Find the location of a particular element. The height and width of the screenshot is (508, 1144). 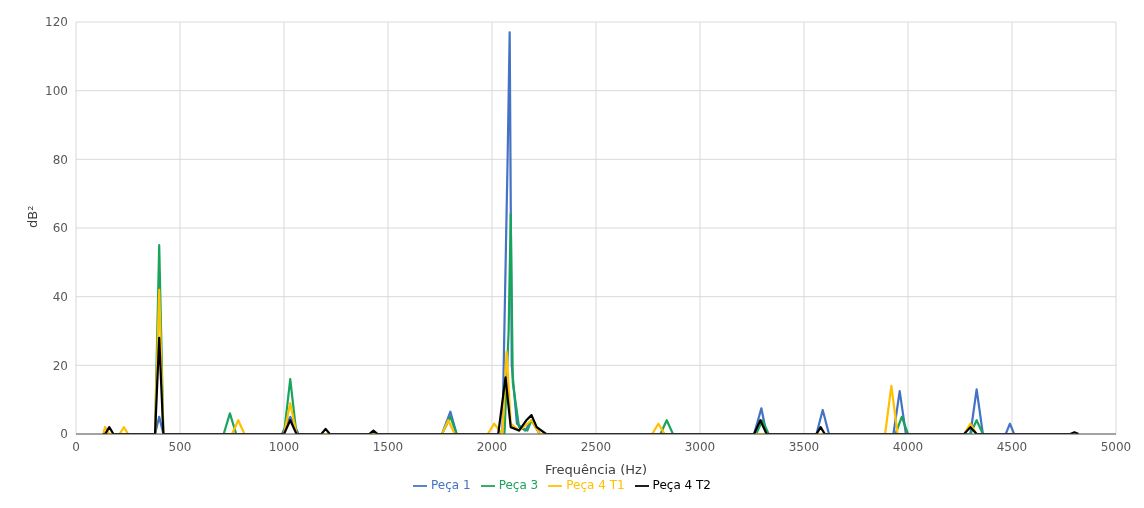

x-axis-title: Frequência (Hz) is located at coordinates (596, 469).